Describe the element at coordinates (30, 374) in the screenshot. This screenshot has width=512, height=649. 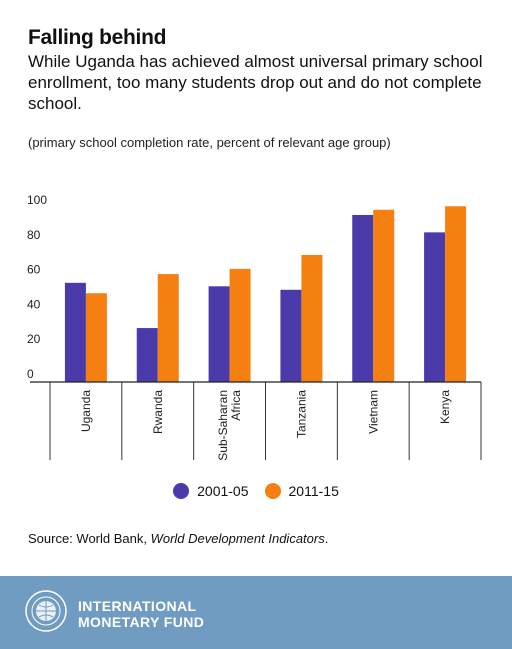
I see `y-tick-label: 0` at that location.